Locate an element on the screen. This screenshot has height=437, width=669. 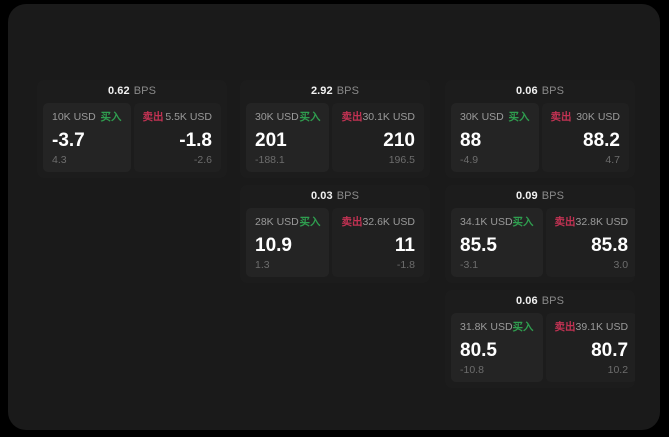
buy-footer-value: -10.8 is located at coordinates (472, 369).